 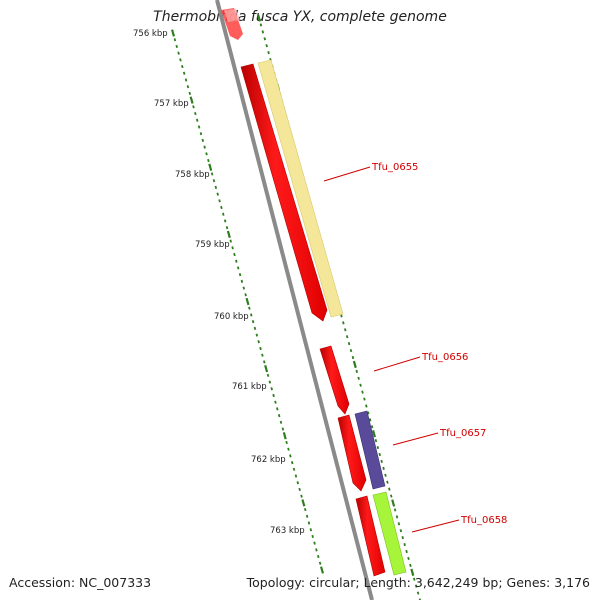 I want to click on scale-label-758: 758 kbp, so click(x=192, y=175).